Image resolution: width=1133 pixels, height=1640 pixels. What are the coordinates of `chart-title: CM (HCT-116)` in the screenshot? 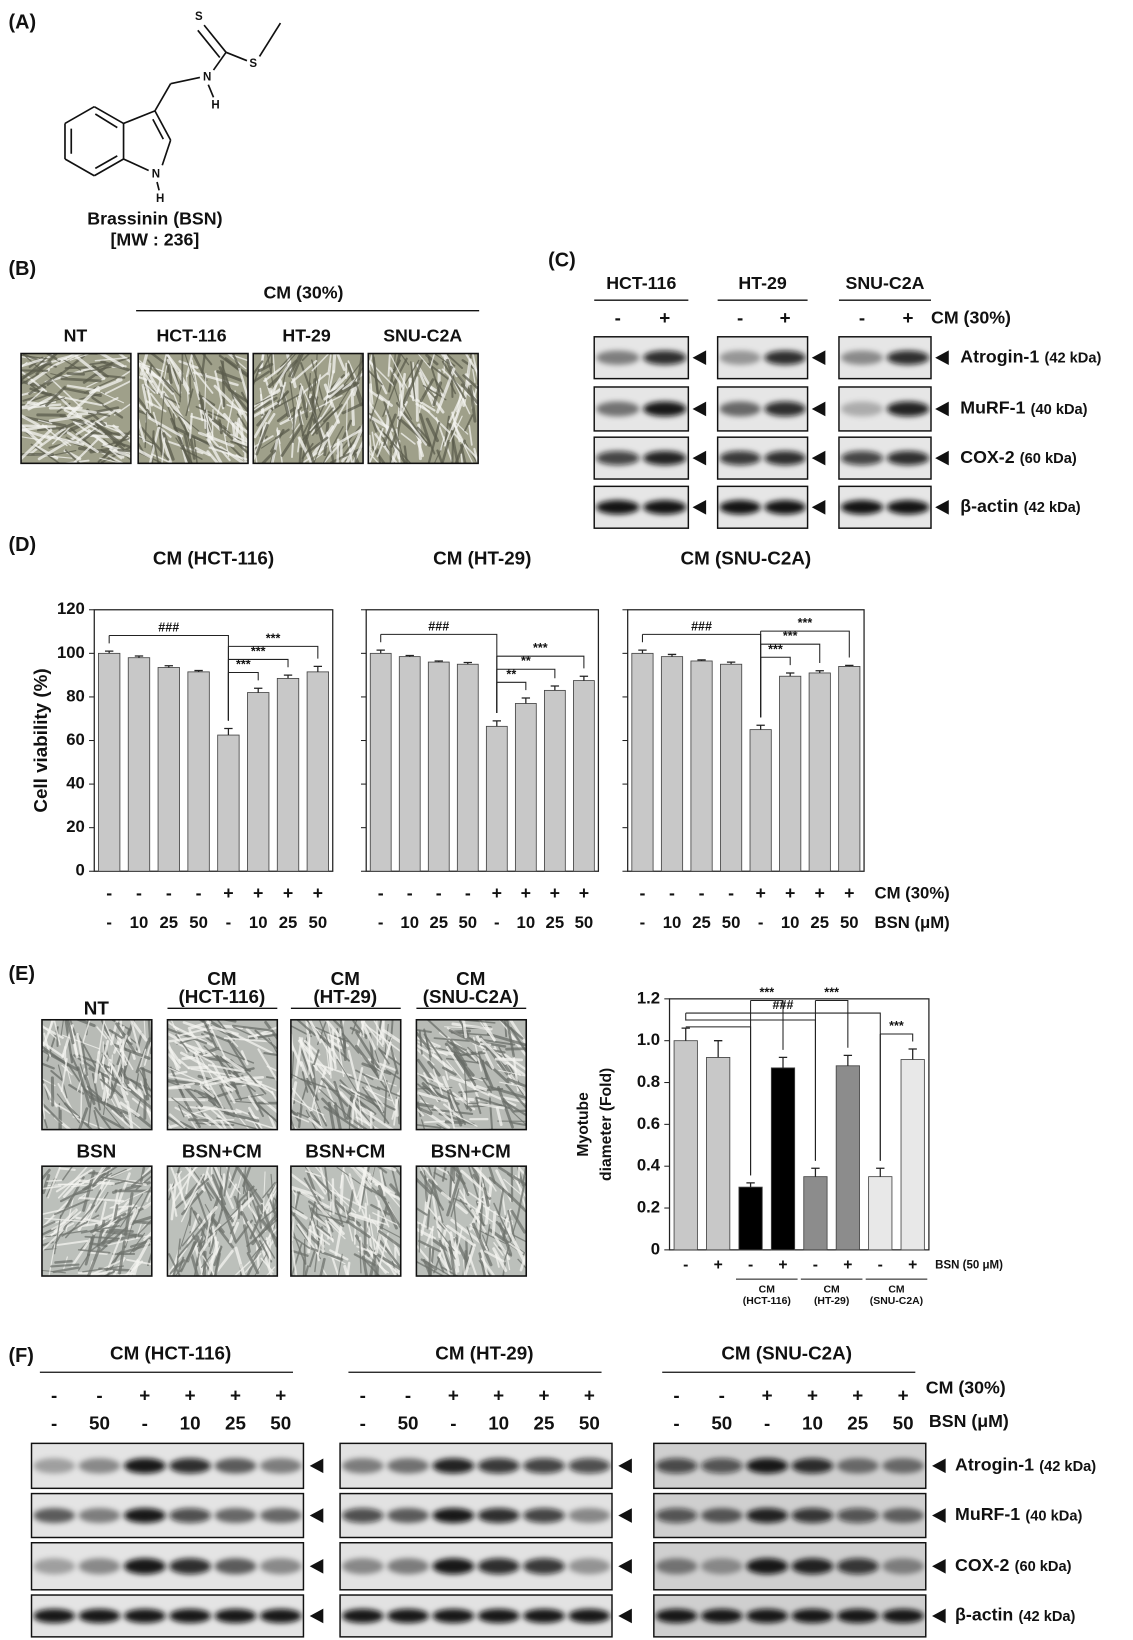 It's located at (213, 558).